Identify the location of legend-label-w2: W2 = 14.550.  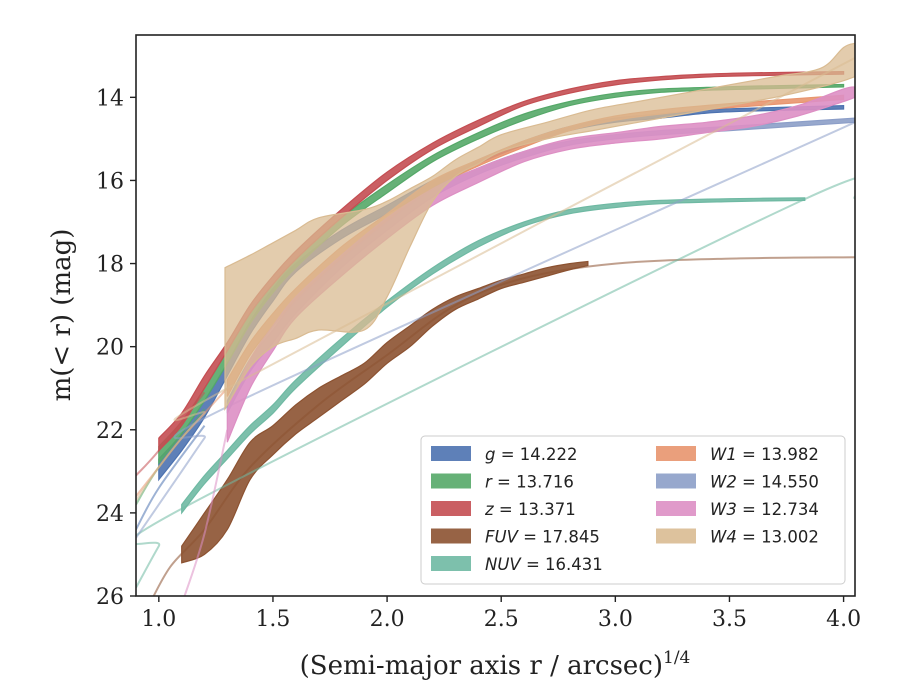
(764, 482).